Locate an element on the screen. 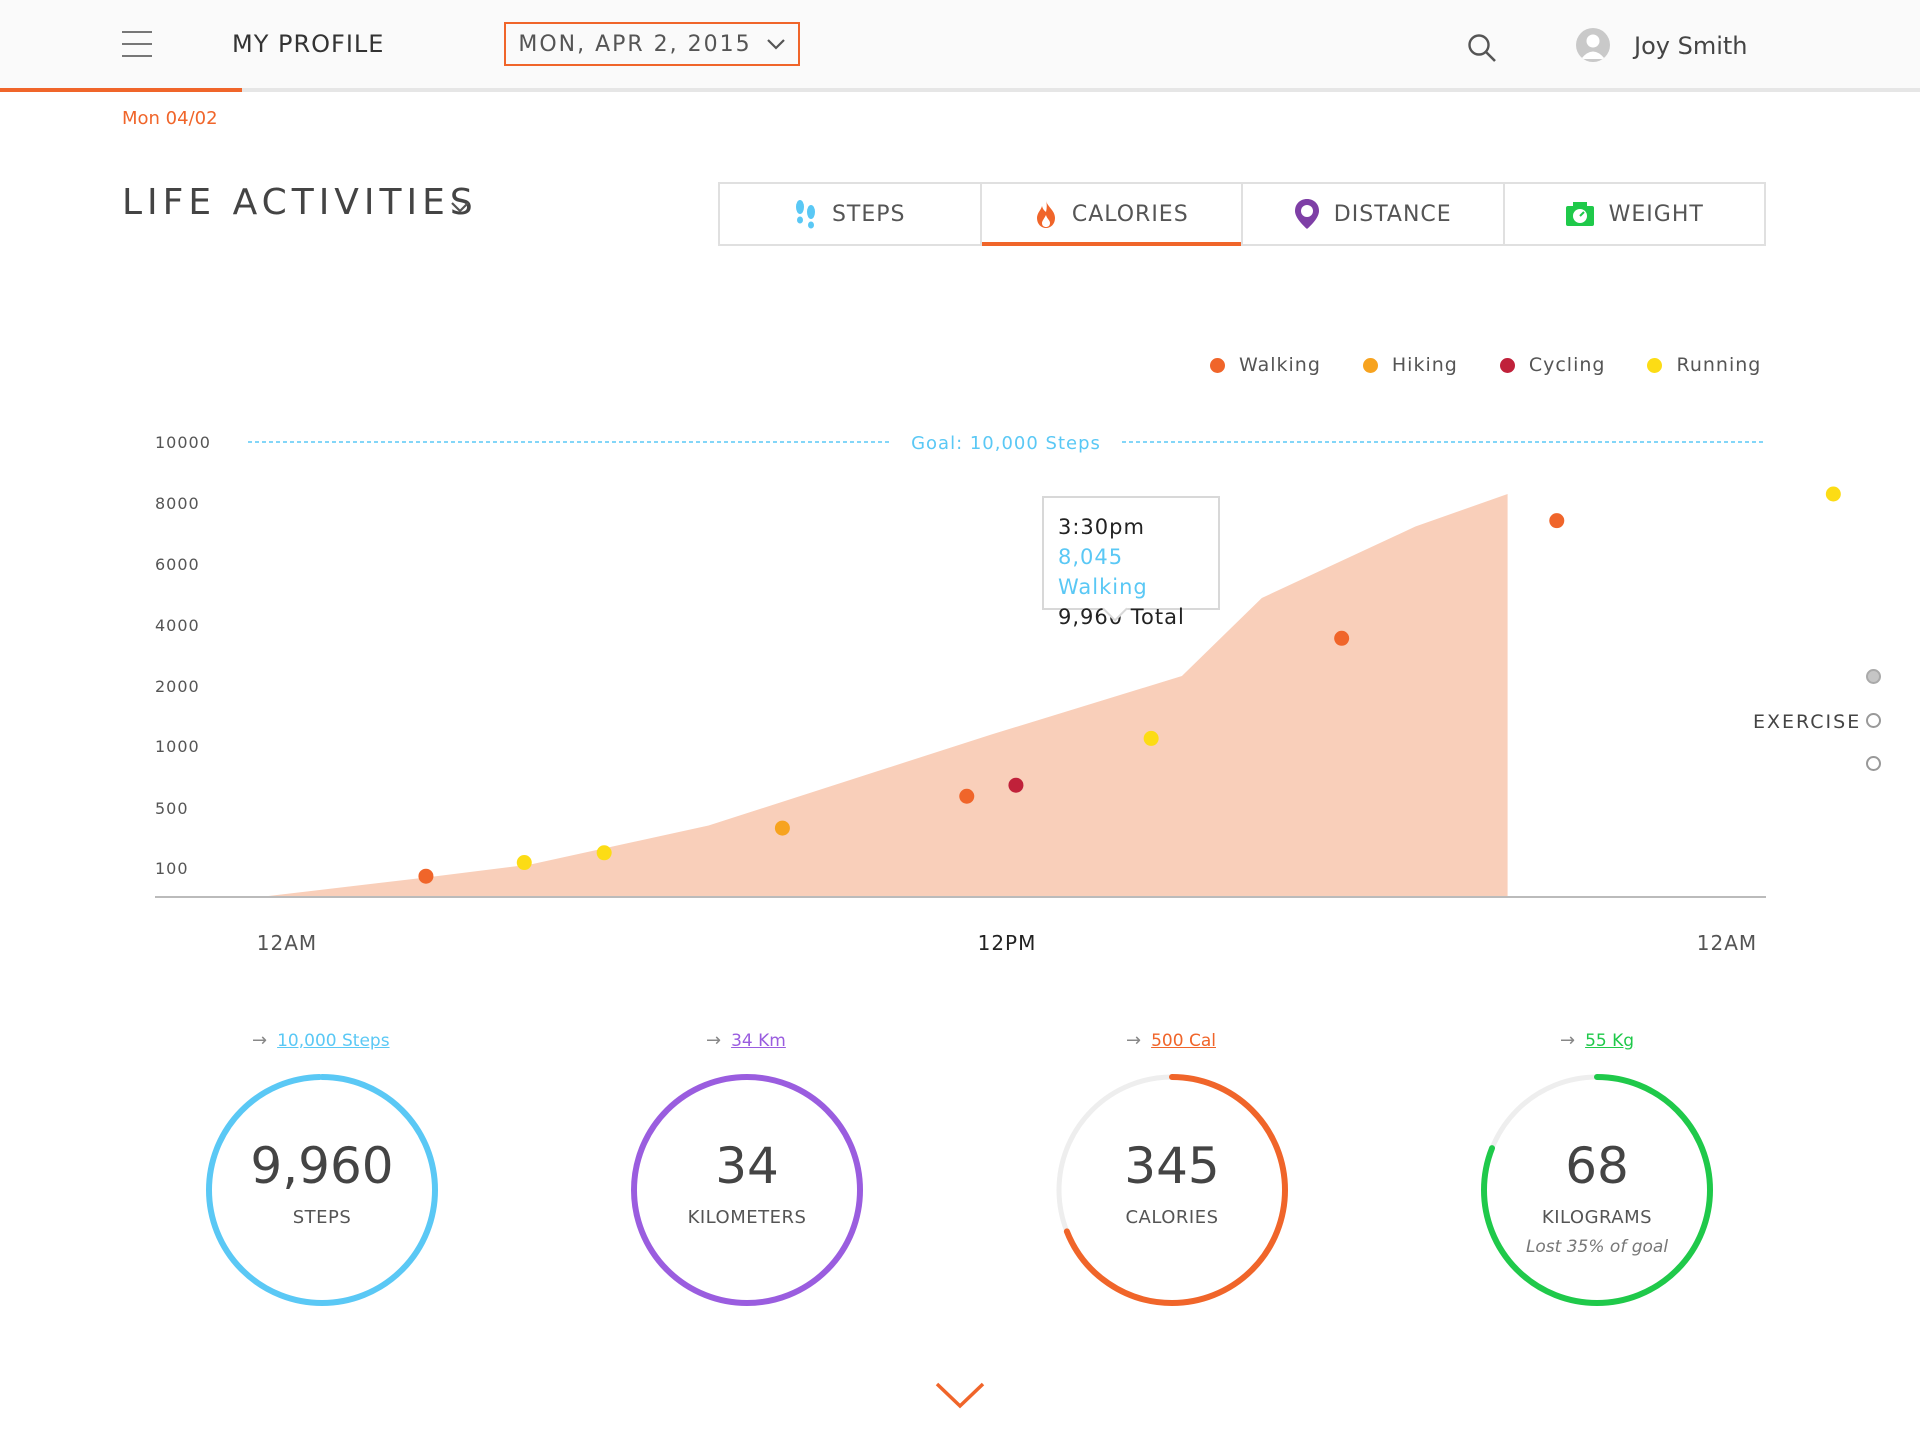  metric-tabs: STEPS CALORIES DISTANCE WEIGHT is located at coordinates (1242, 214).